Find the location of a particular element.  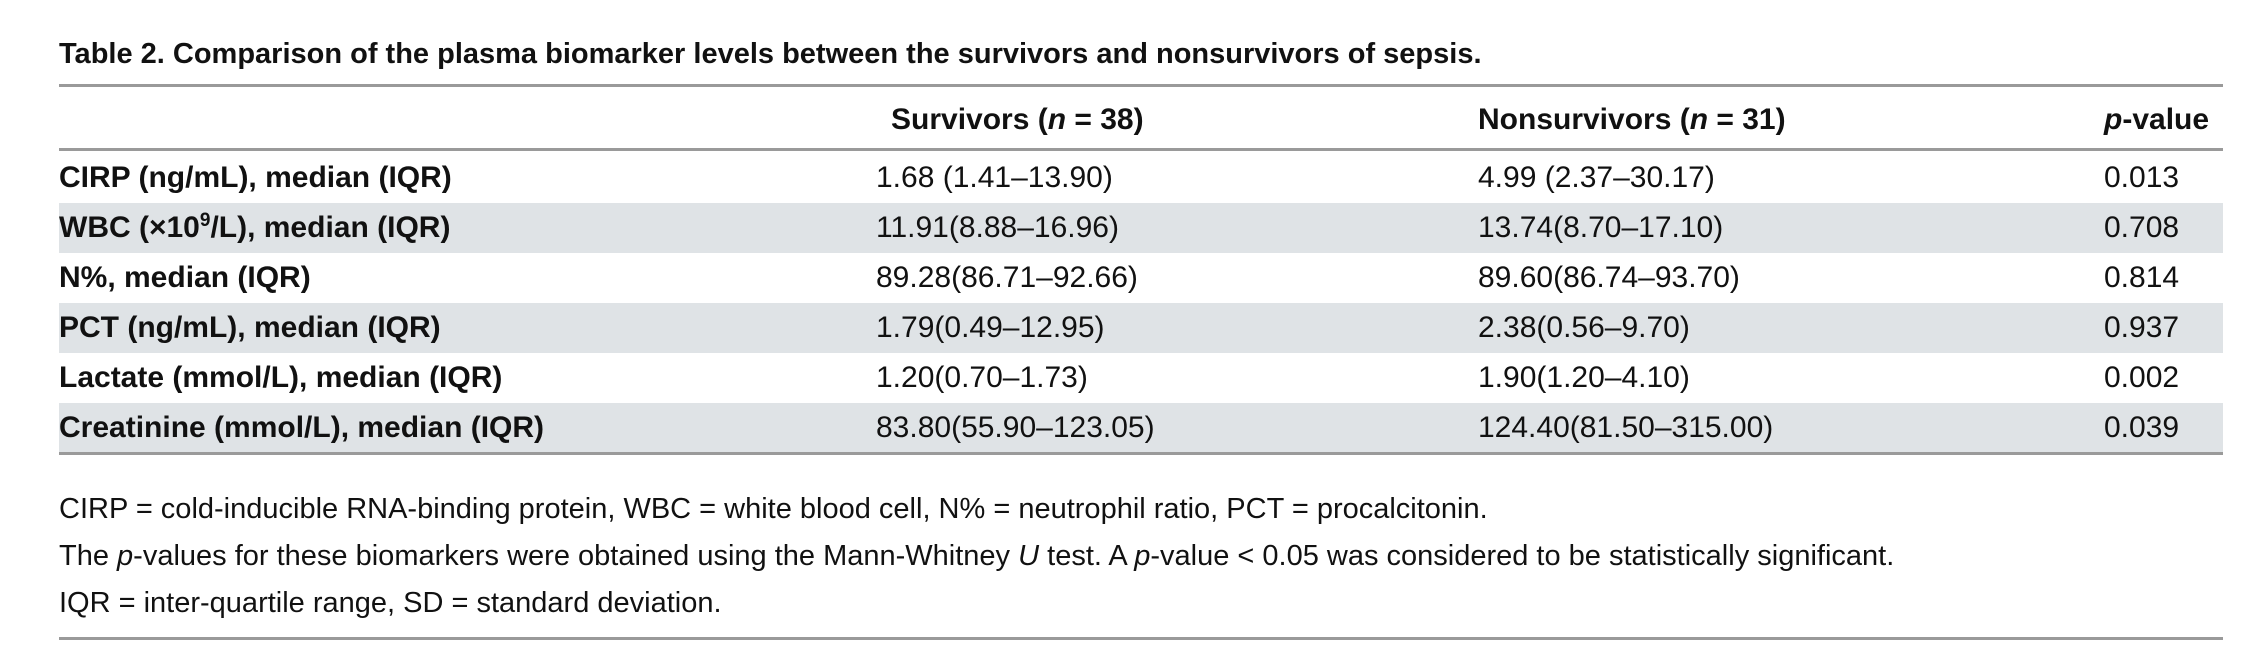

header-pvalue: p-value is located at coordinates (2157, 119).